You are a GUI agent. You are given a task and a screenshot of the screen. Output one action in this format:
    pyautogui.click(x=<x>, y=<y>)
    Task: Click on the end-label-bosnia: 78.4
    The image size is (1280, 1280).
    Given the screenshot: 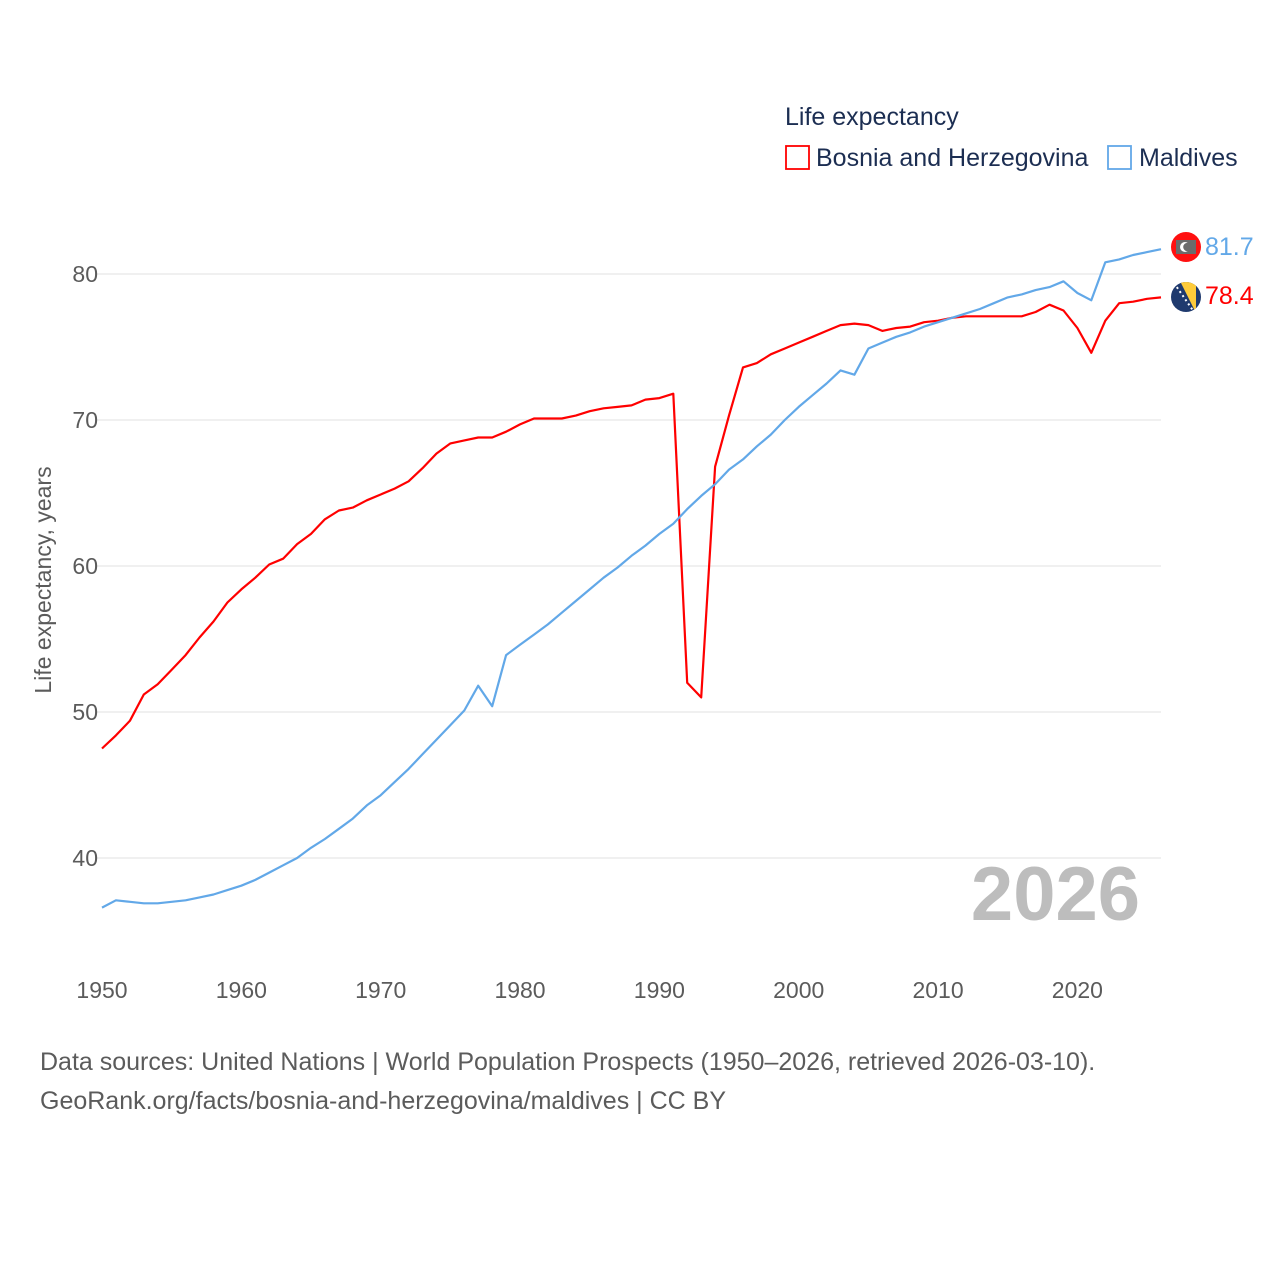 What is the action you would take?
    pyautogui.click(x=1229, y=296)
    